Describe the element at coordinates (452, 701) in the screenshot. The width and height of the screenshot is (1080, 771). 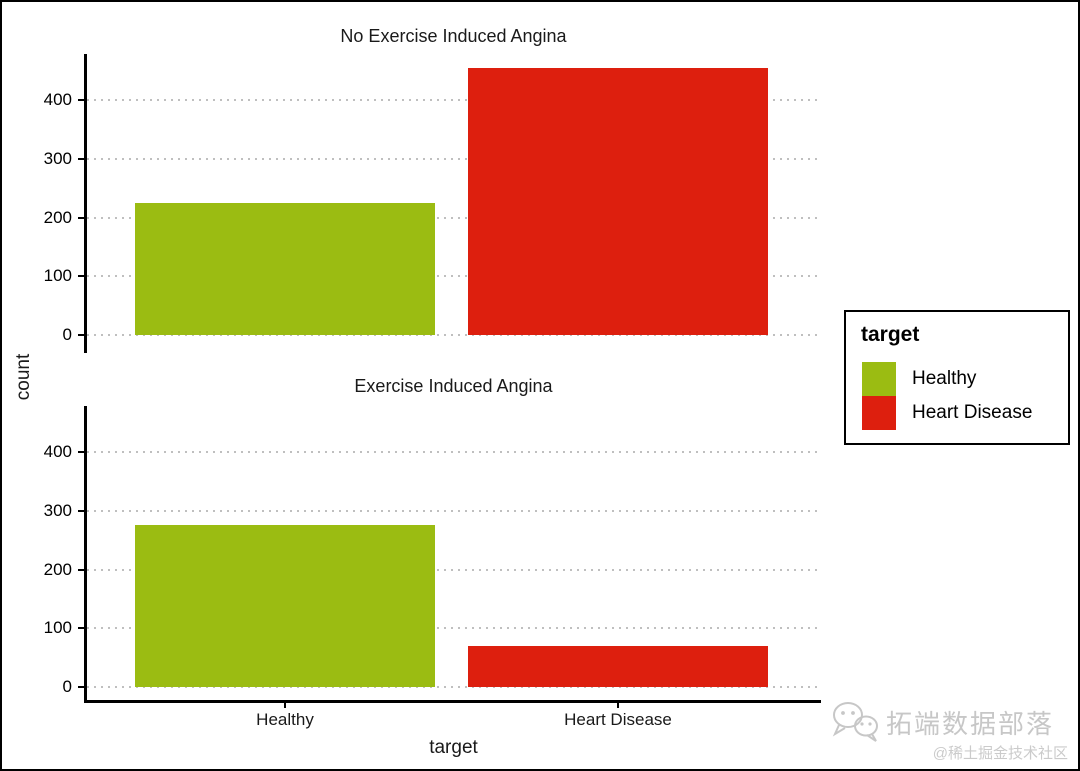
I see `x-axis-line` at that location.